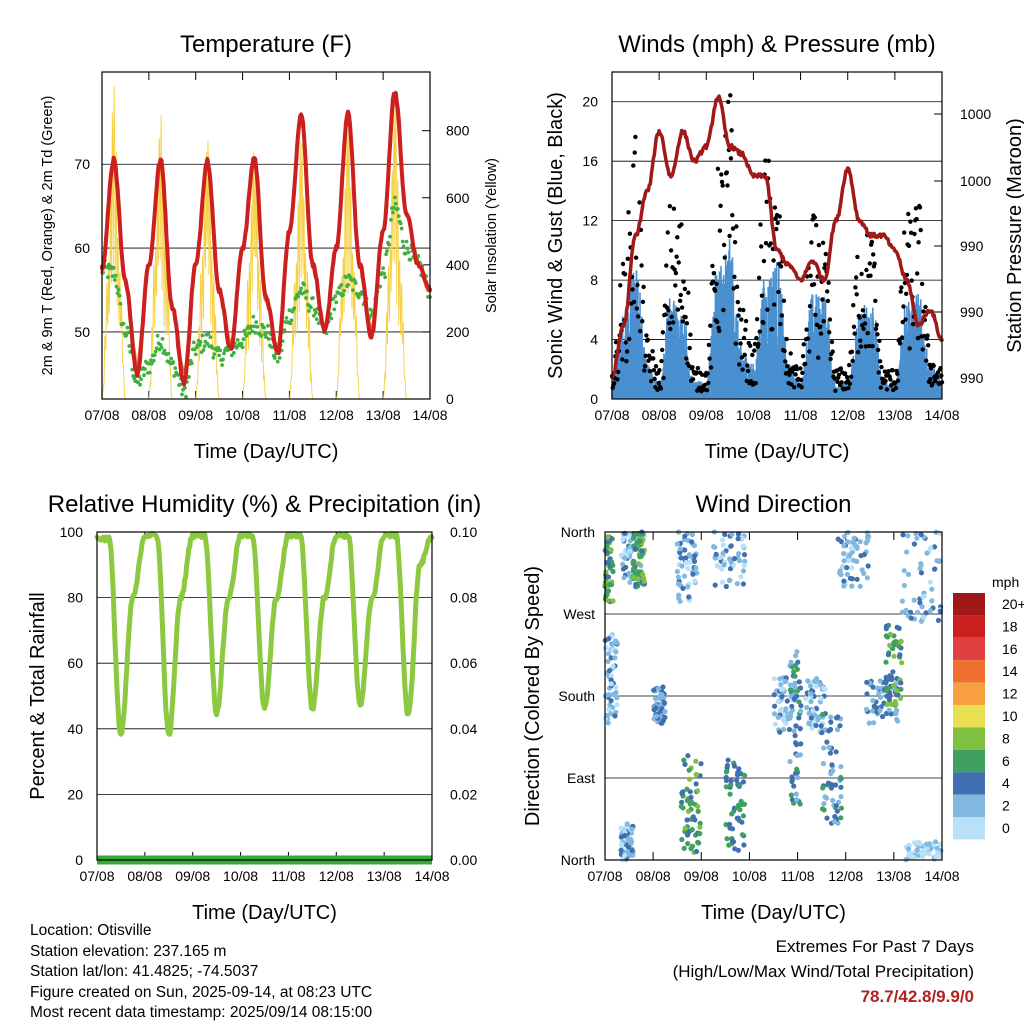  Describe the element at coordinates (801, 415) in the screenshot. I see `x-tick-label: 11/08` at that location.